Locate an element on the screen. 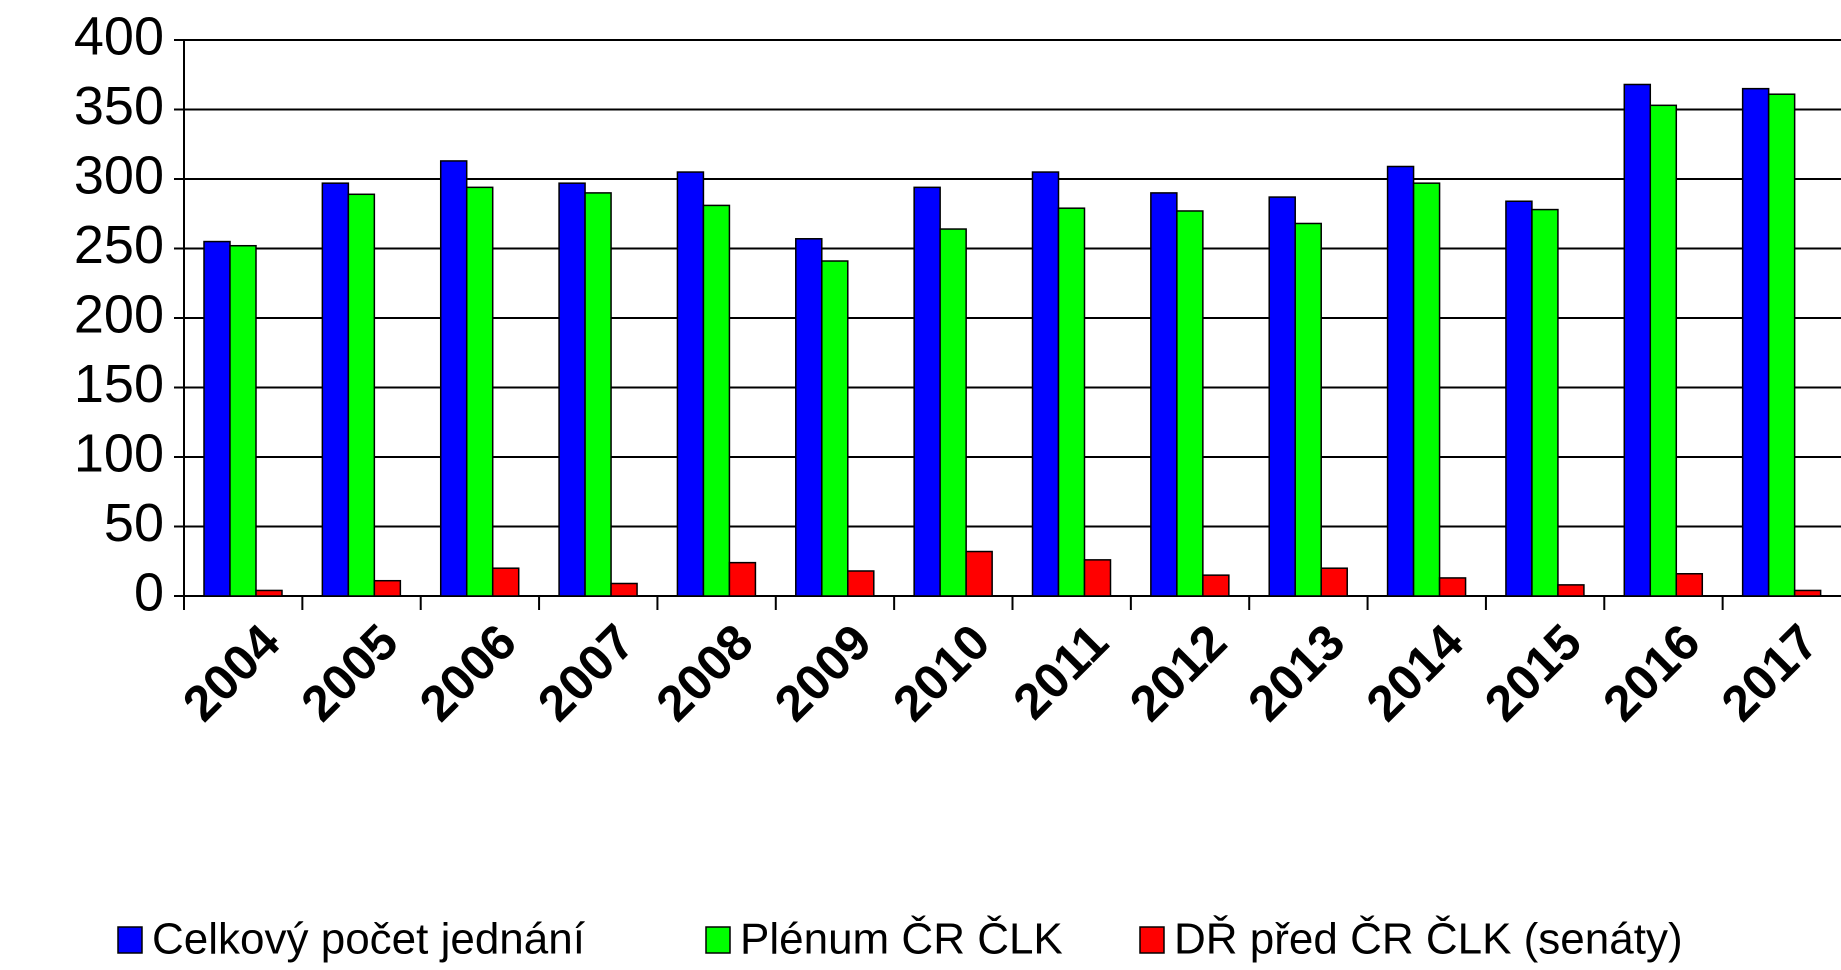 This screenshot has width=1841, height=970. x-tick-label: 2016 is located at coordinates (1651, 673).